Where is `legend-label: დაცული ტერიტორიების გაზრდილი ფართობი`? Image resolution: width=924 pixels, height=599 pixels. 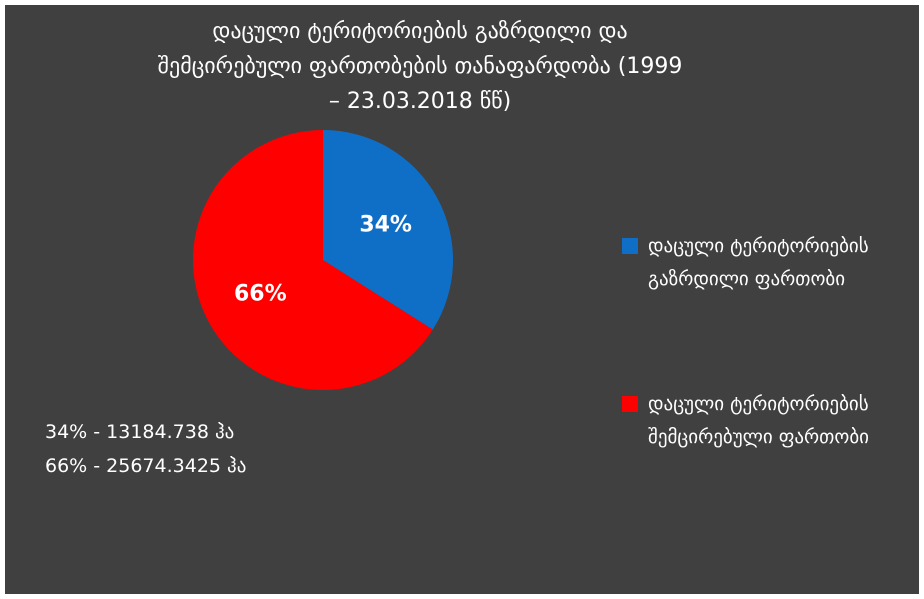
legend-label: დაცული ტერიტორიების გაზრდილი ფართობი is located at coordinates (758, 262).